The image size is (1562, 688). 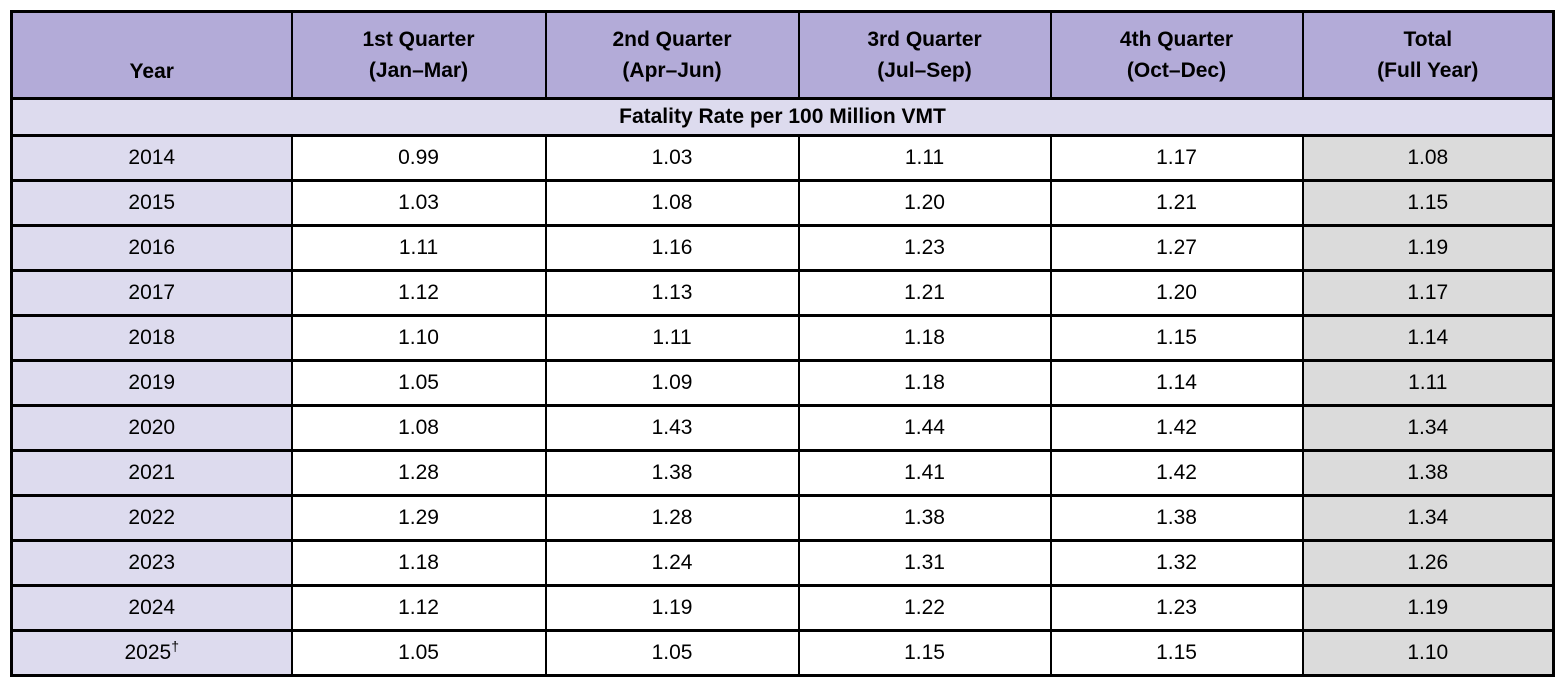 What do you see at coordinates (672, 70) in the screenshot?
I see `column-header-q2-months: (Apr–Jun)` at bounding box center [672, 70].